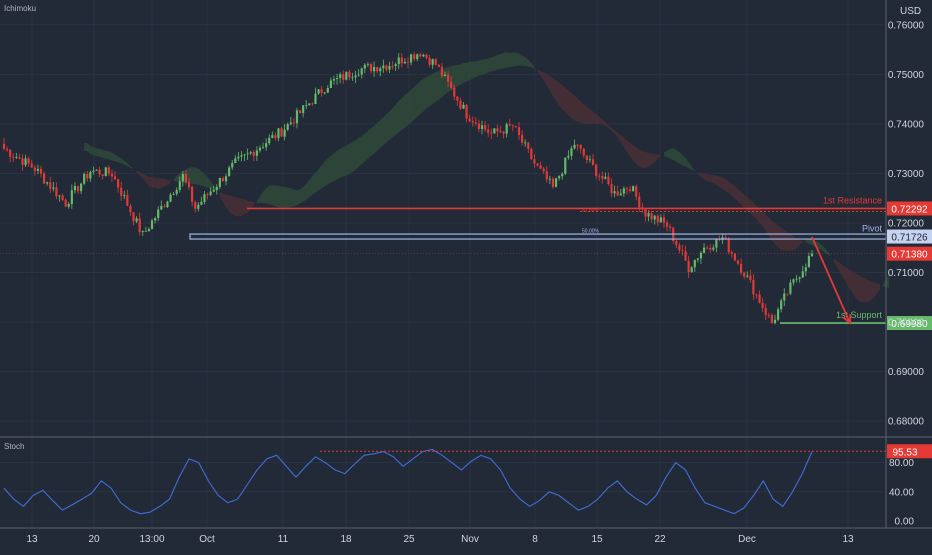 The width and height of the screenshot is (932, 555). Describe the element at coordinates (283, 539) in the screenshot. I see `x-tick-label: 11` at that location.